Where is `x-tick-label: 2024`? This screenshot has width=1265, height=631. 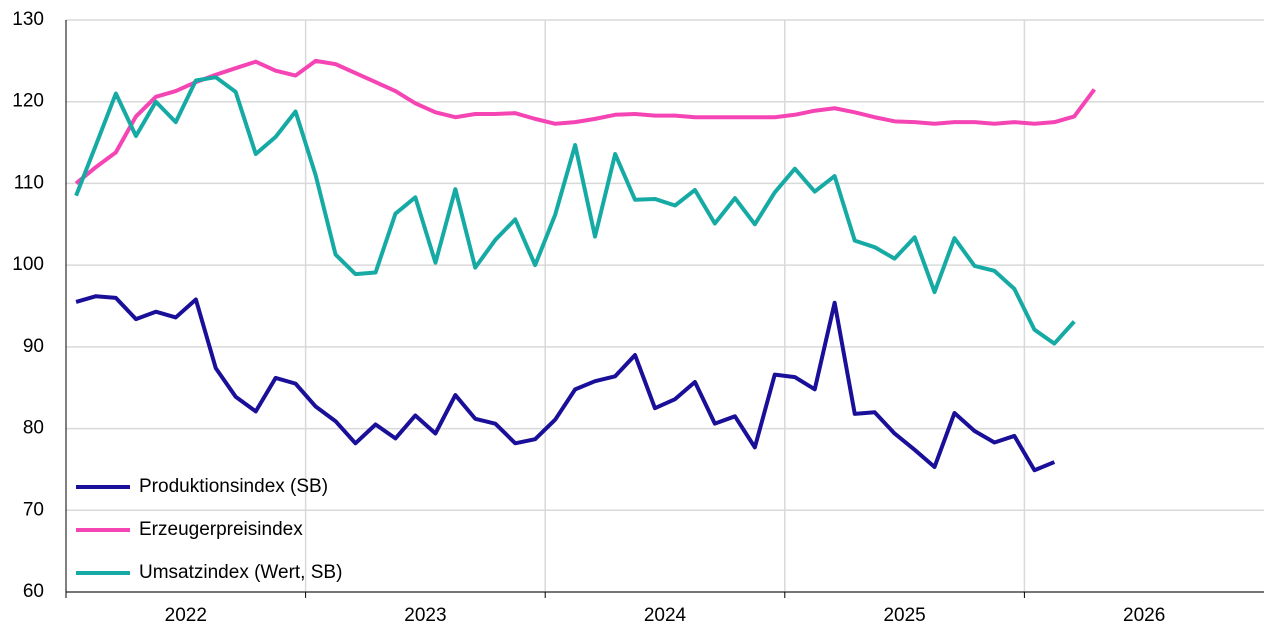 x-tick-label: 2024 is located at coordinates (665, 615).